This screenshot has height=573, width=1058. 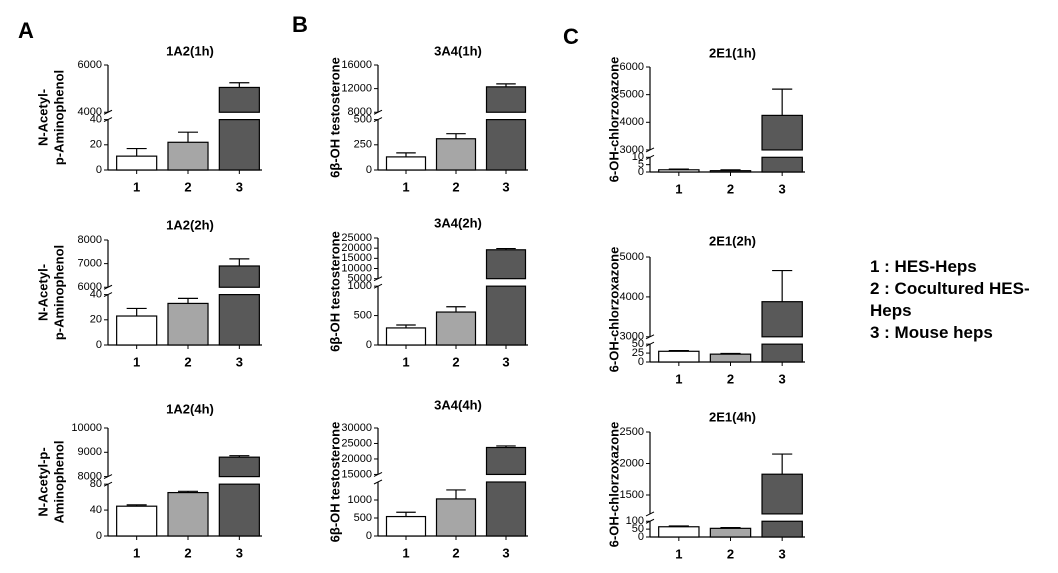 What do you see at coordinates (732, 240) in the screenshot?
I see `chart-title: 2E1(2h)` at bounding box center [732, 240].